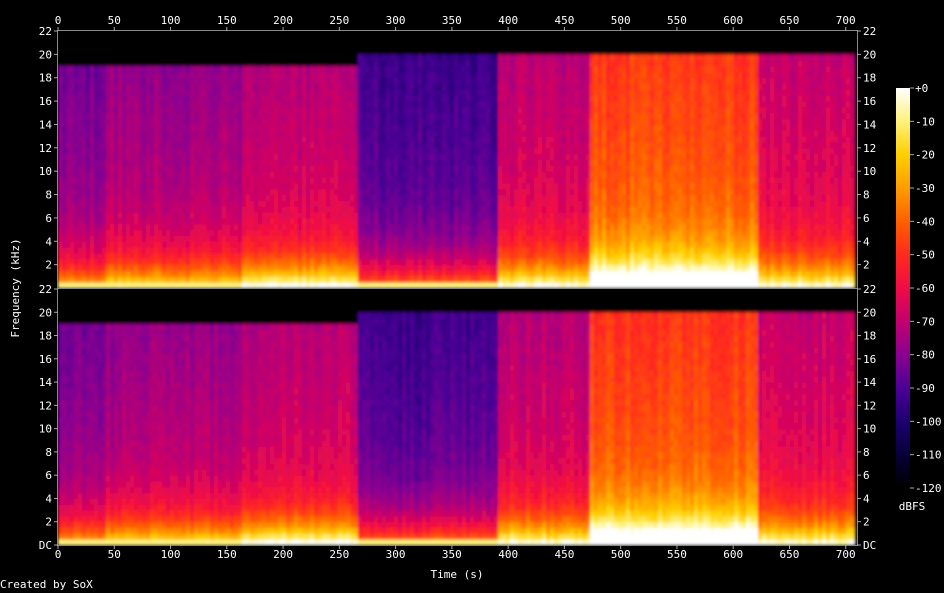 This screenshot has height=593, width=944. I want to click on y-tick-label-right-top: 18, so click(869, 78).